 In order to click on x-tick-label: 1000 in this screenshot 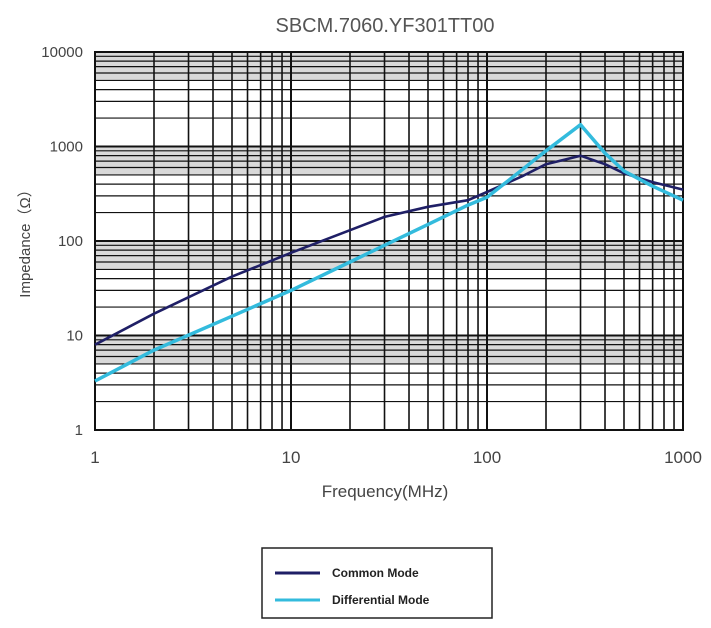, I will do `click(683, 457)`.